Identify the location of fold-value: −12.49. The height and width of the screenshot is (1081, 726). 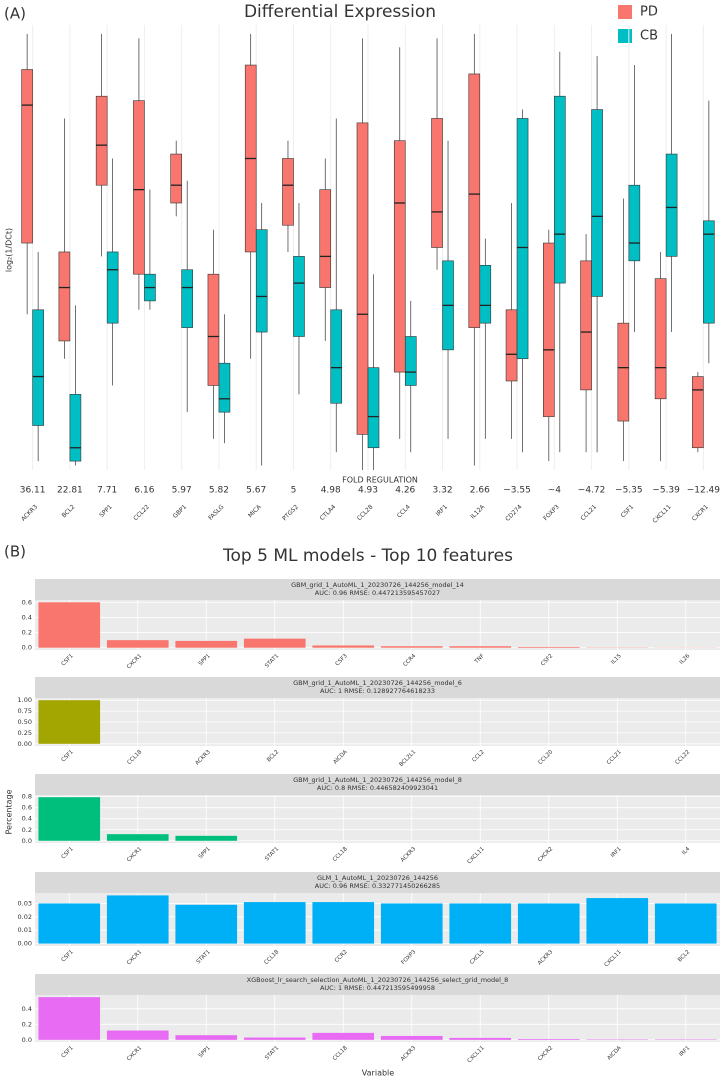
(704, 491).